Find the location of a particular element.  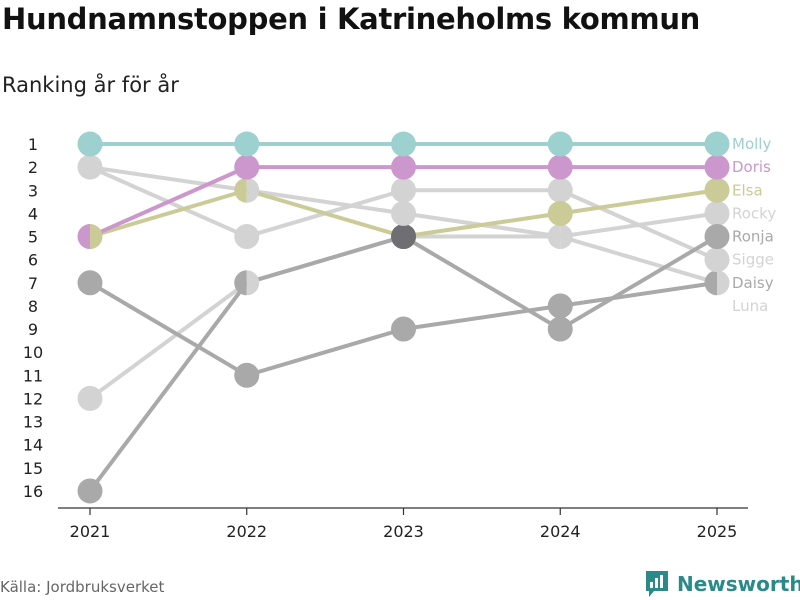

x-tick-label: 2024 is located at coordinates (560, 531).